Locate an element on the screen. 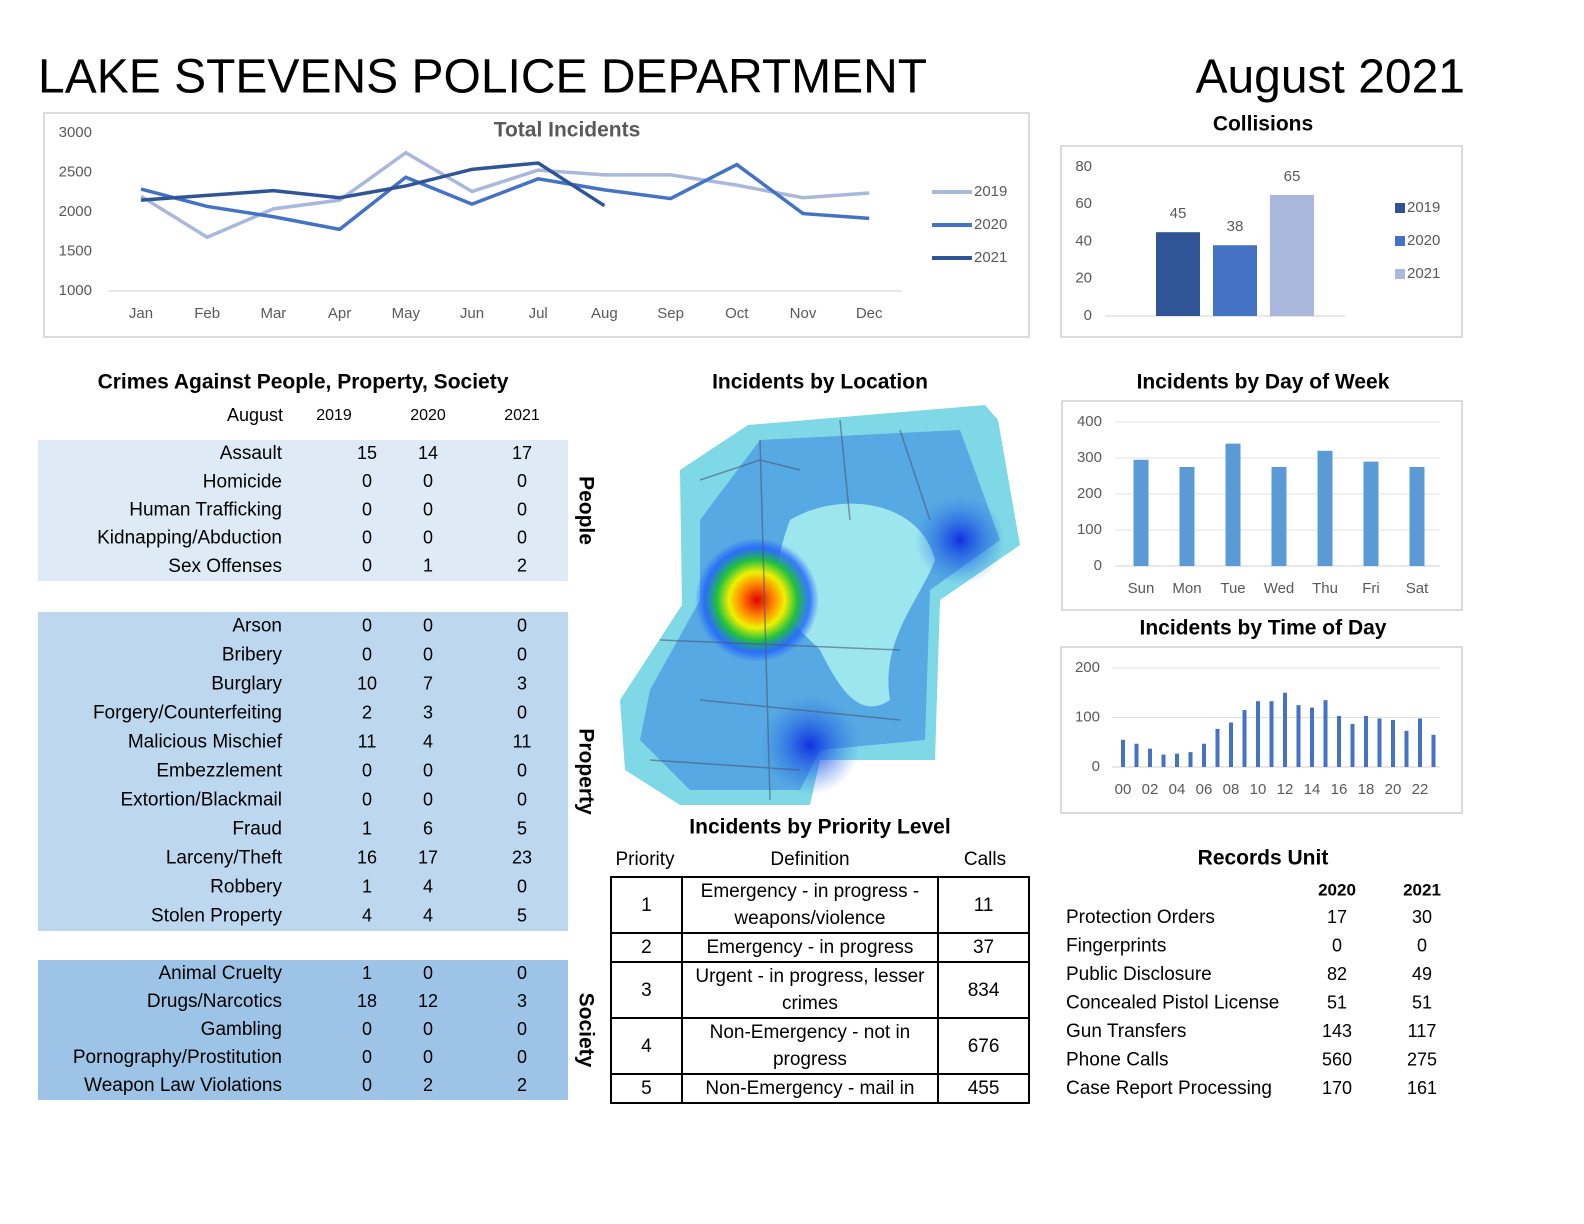 This screenshot has width=1584, height=1224. crime-name: Extortion/Blackmail is located at coordinates (201, 800).